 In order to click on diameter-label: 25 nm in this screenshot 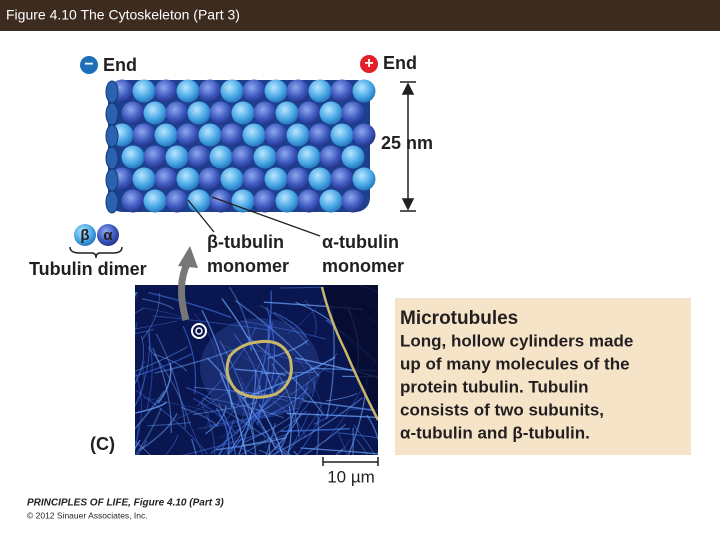, I will do `click(407, 143)`.